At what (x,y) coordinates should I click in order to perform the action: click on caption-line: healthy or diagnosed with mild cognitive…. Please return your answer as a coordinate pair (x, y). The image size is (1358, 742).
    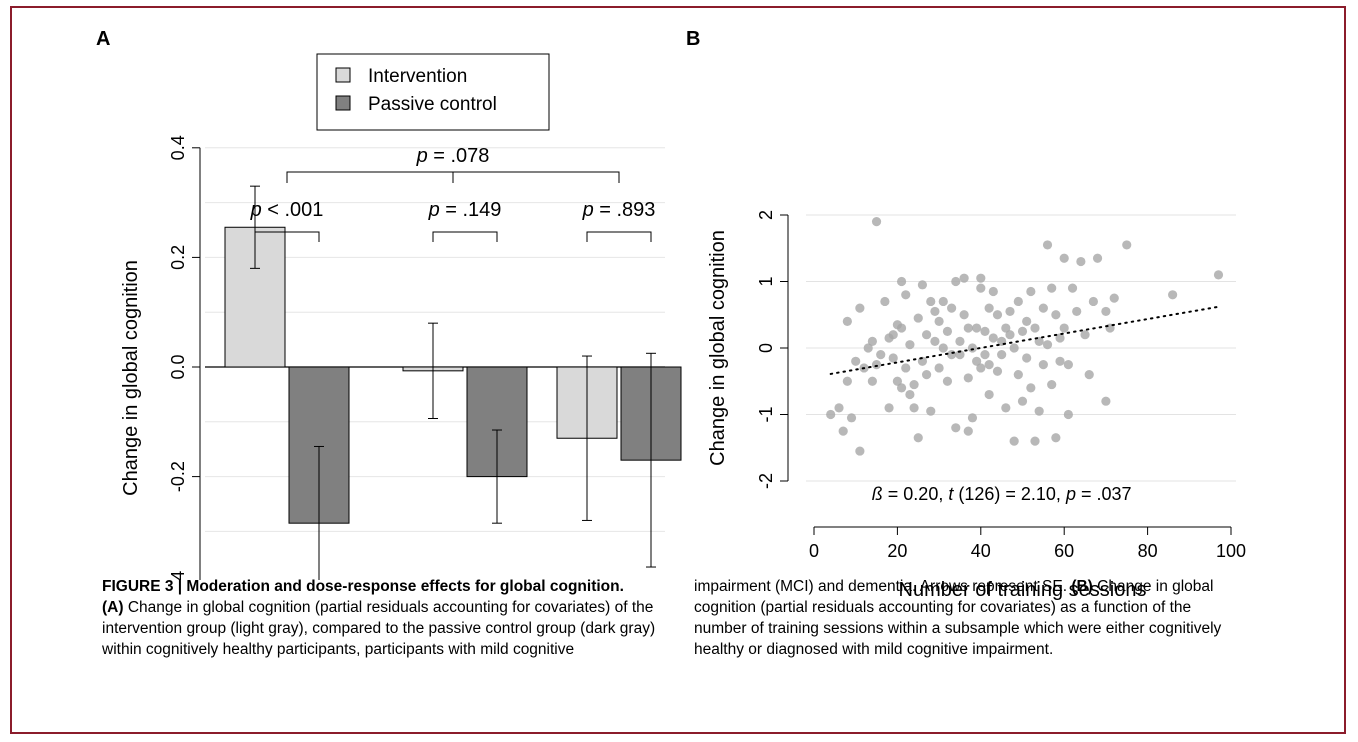
    Looking at the image, I should click on (874, 649).